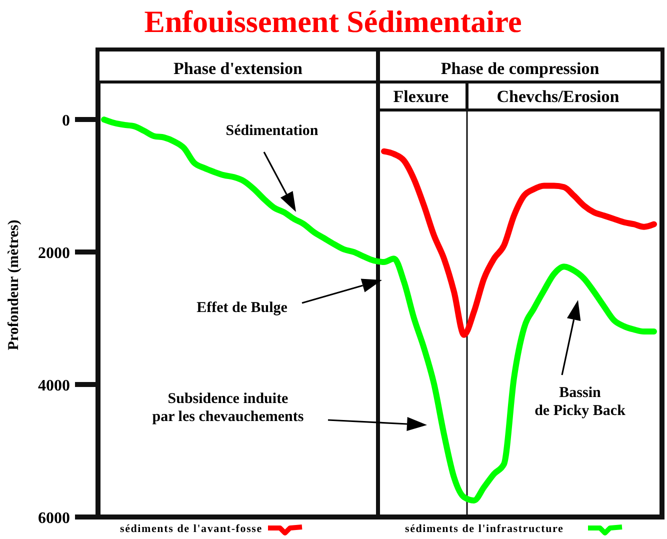  Describe the element at coordinates (54, 386) in the screenshot. I see `y-tick-label: 4000` at that location.